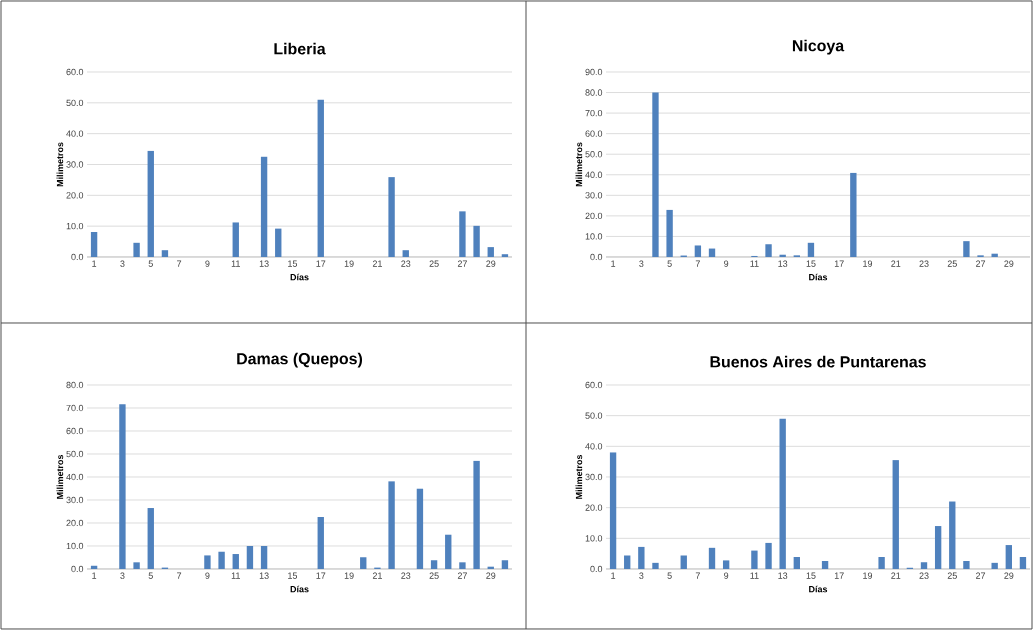 Image resolution: width=1033 pixels, height=630 pixels. What do you see at coordinates (75, 195) in the screenshot?
I see `y-tick-label: 20.0` at bounding box center [75, 195].